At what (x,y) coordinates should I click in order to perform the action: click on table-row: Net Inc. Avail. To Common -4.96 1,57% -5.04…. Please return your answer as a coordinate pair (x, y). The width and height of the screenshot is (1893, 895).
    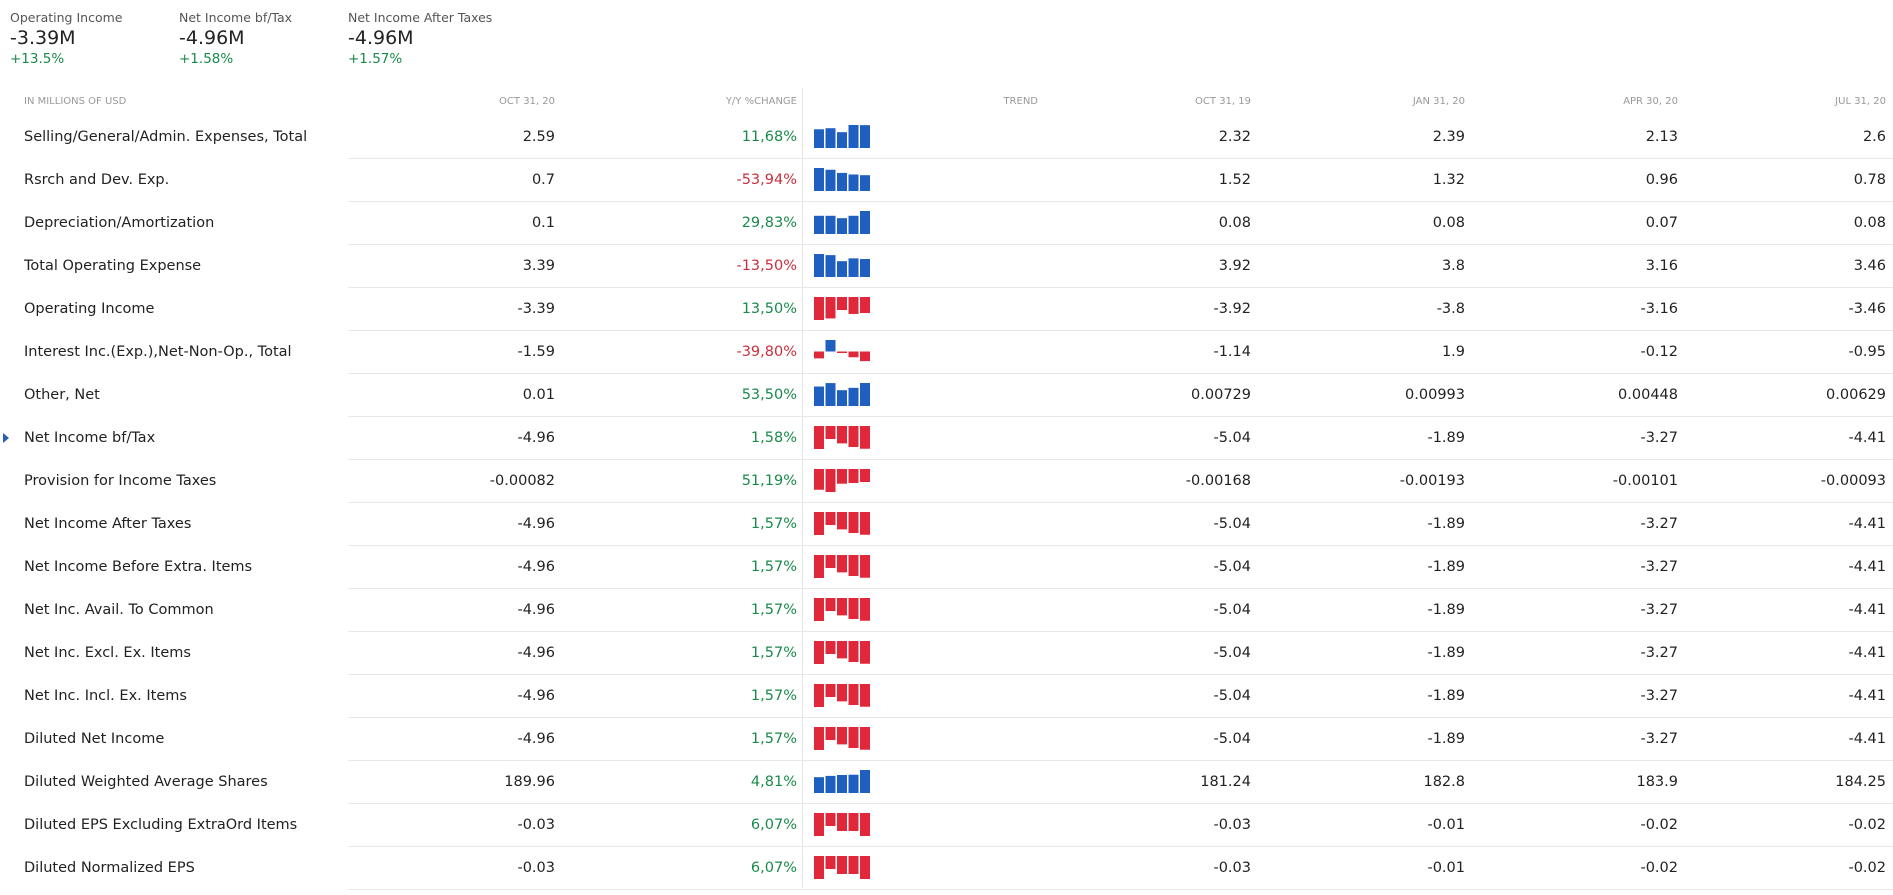
    Looking at the image, I should click on (946, 610).